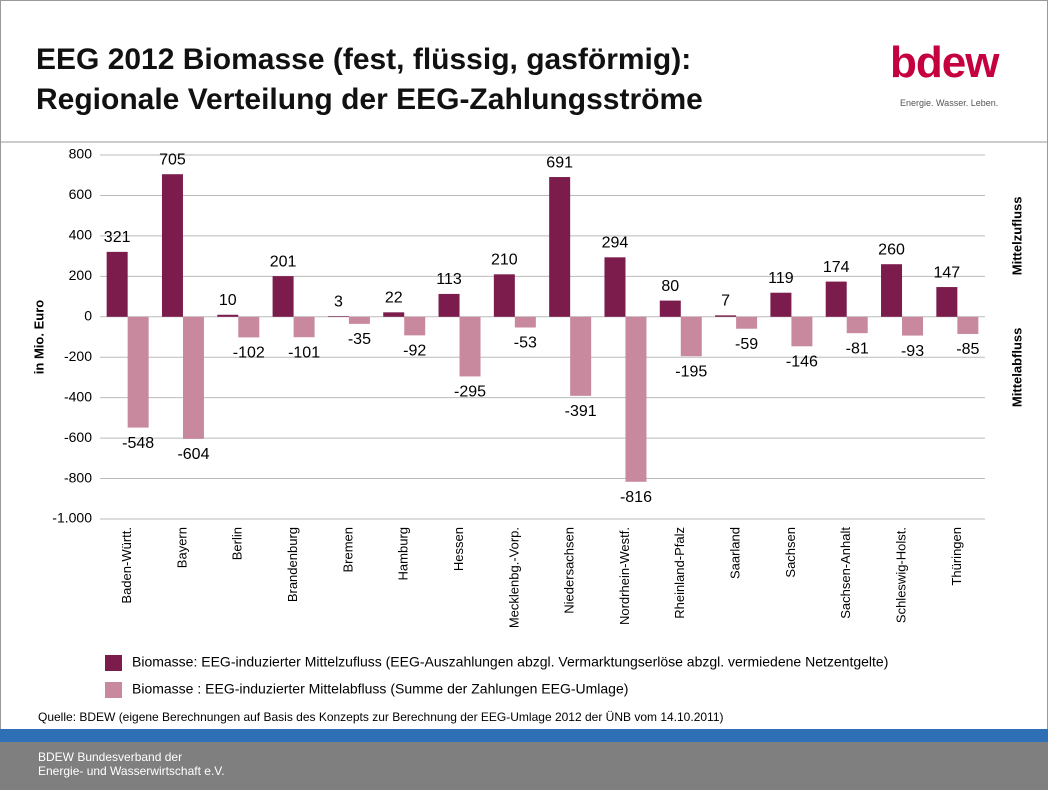 The height and width of the screenshot is (790, 1048). What do you see at coordinates (725, 301) in the screenshot?
I see `data-label: 7` at bounding box center [725, 301].